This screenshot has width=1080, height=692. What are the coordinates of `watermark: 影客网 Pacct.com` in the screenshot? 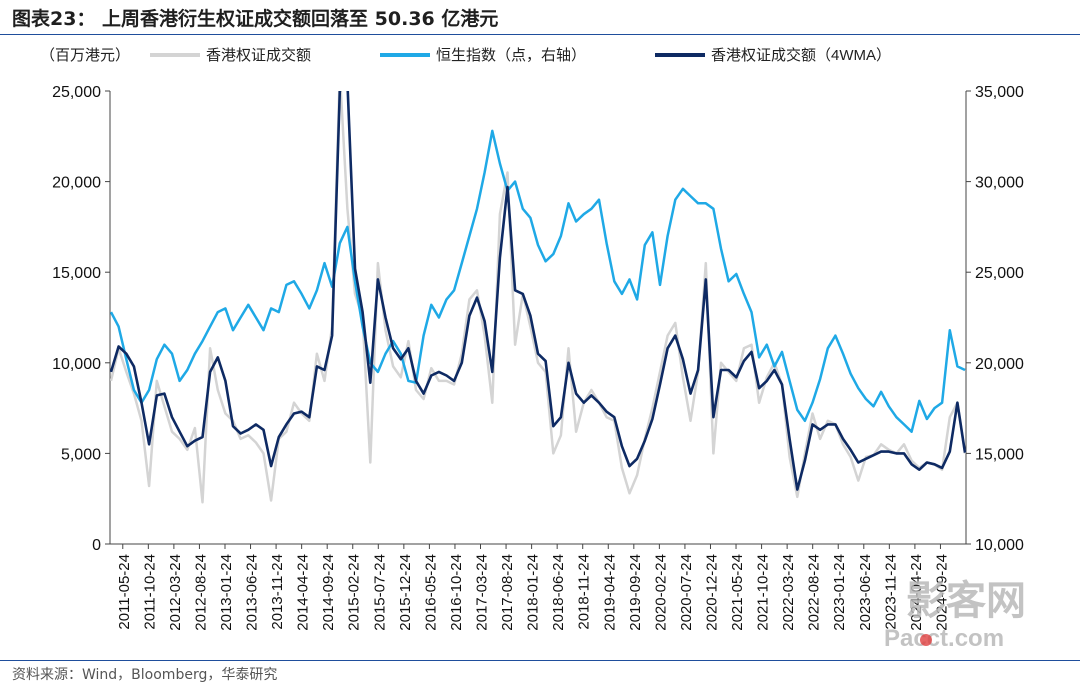 It's located at (966, 613).